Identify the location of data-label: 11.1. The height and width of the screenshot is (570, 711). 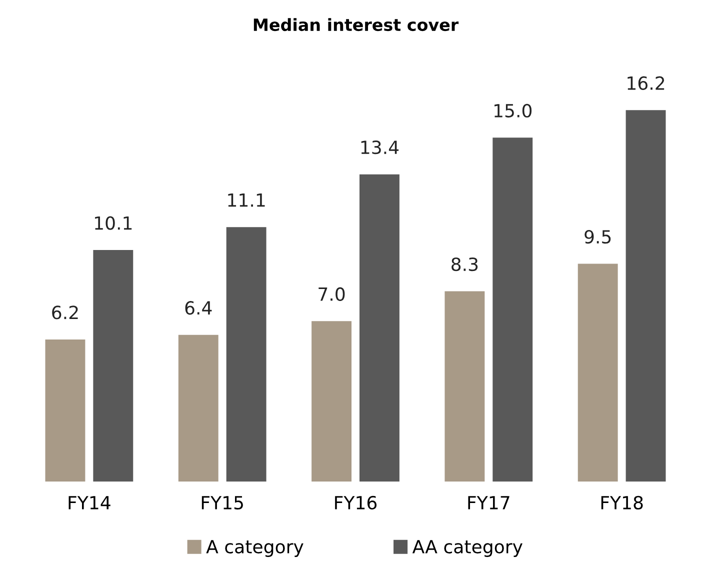
(246, 200).